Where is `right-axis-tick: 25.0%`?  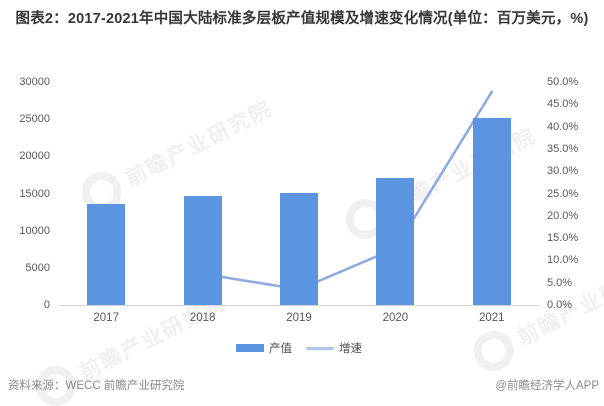 right-axis-tick: 25.0% is located at coordinates (563, 193).